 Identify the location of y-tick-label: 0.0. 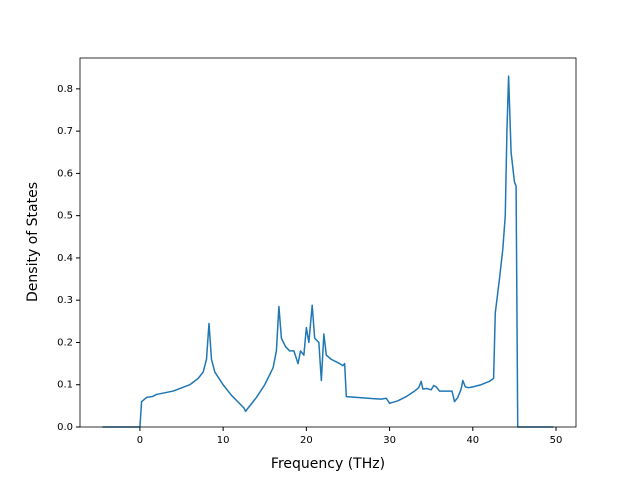
(65, 427).